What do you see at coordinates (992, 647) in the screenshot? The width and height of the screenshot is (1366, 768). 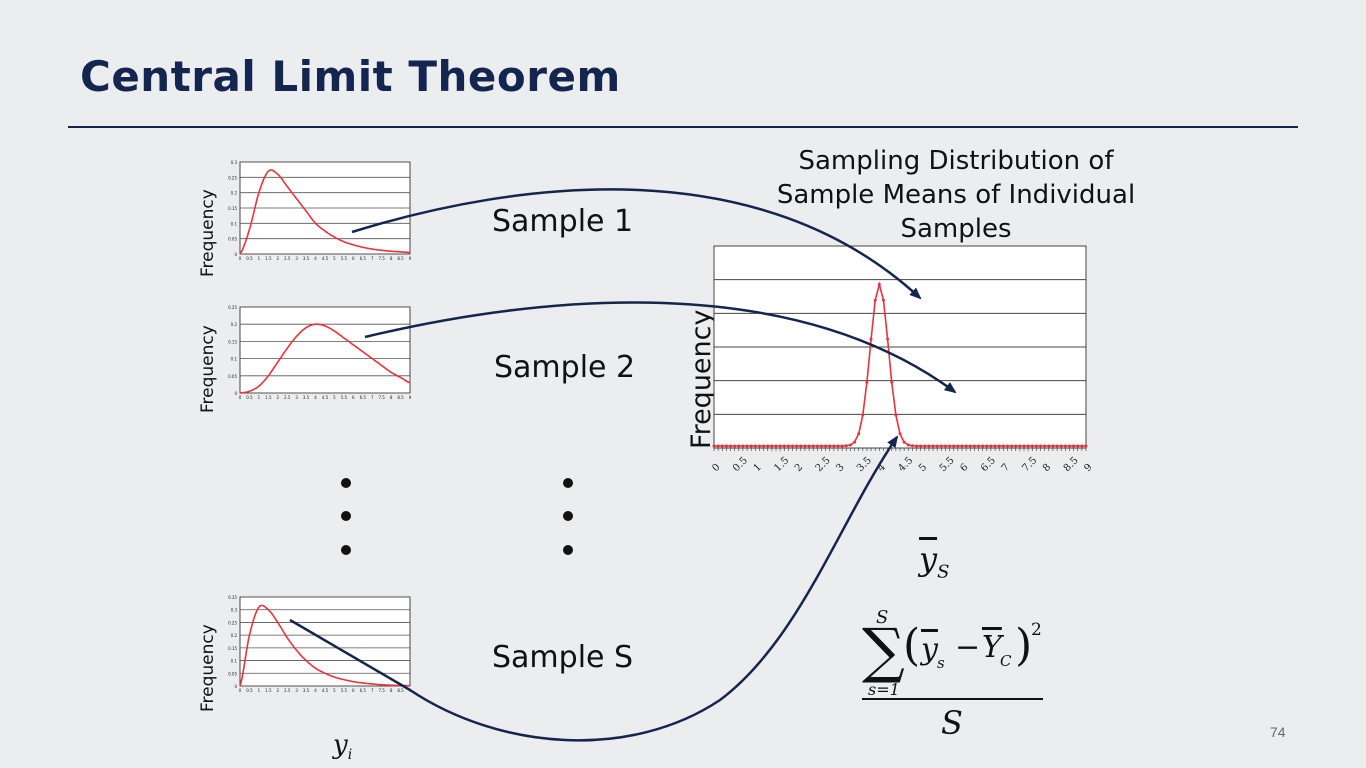 I see `term-Y: Y` at bounding box center [992, 647].